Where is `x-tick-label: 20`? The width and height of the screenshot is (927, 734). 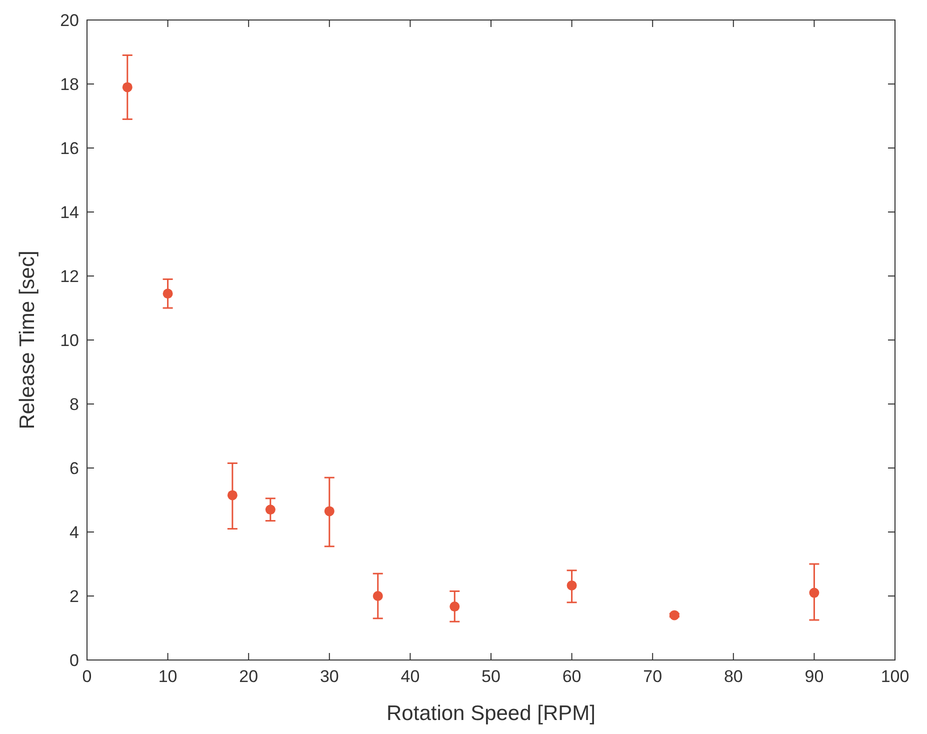
x-tick-label: 20 is located at coordinates (248, 676).